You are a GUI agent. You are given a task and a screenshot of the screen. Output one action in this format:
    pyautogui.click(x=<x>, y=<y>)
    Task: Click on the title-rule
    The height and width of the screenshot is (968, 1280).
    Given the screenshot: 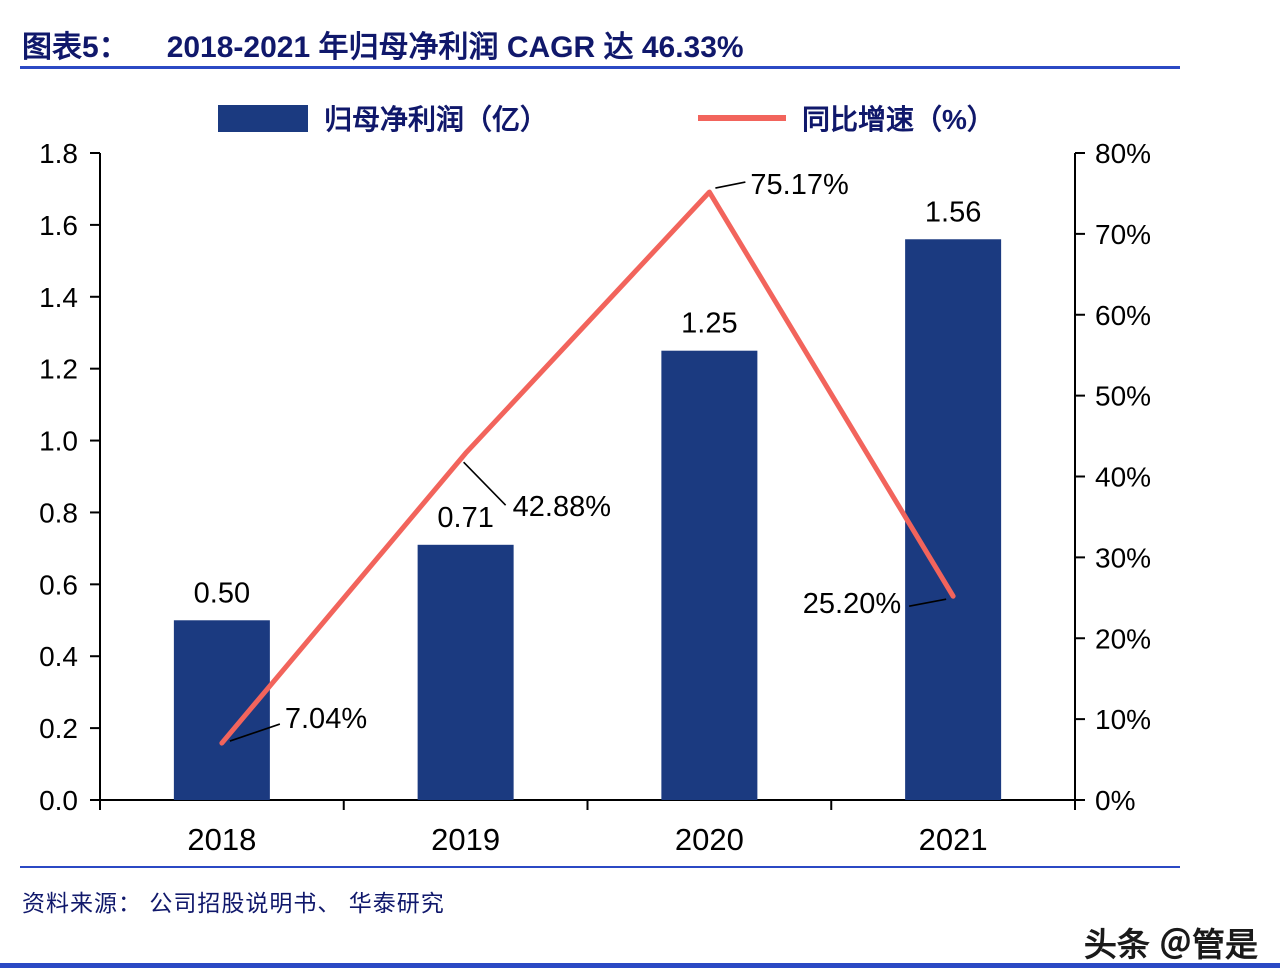 What is the action you would take?
    pyautogui.click(x=600, y=67)
    